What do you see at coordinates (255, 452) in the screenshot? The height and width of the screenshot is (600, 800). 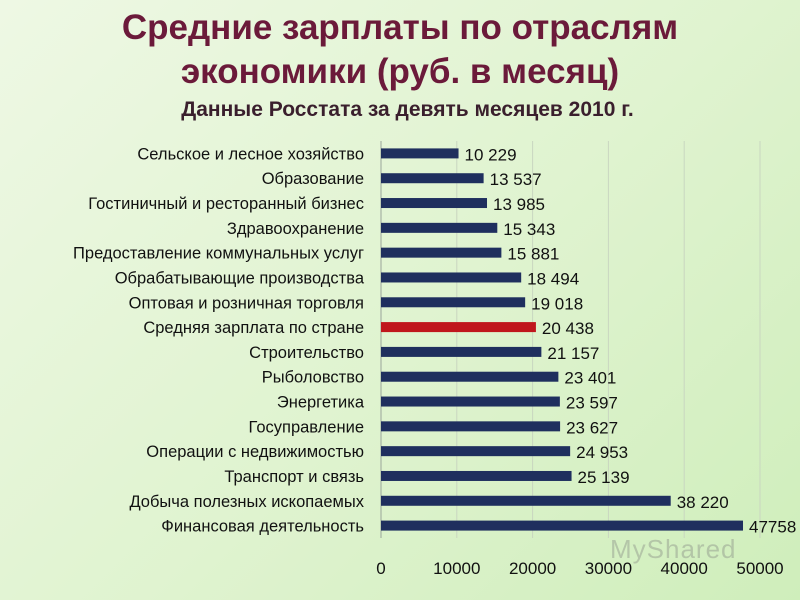 I see `category-label: Операции с недвижимостью` at bounding box center [255, 452].